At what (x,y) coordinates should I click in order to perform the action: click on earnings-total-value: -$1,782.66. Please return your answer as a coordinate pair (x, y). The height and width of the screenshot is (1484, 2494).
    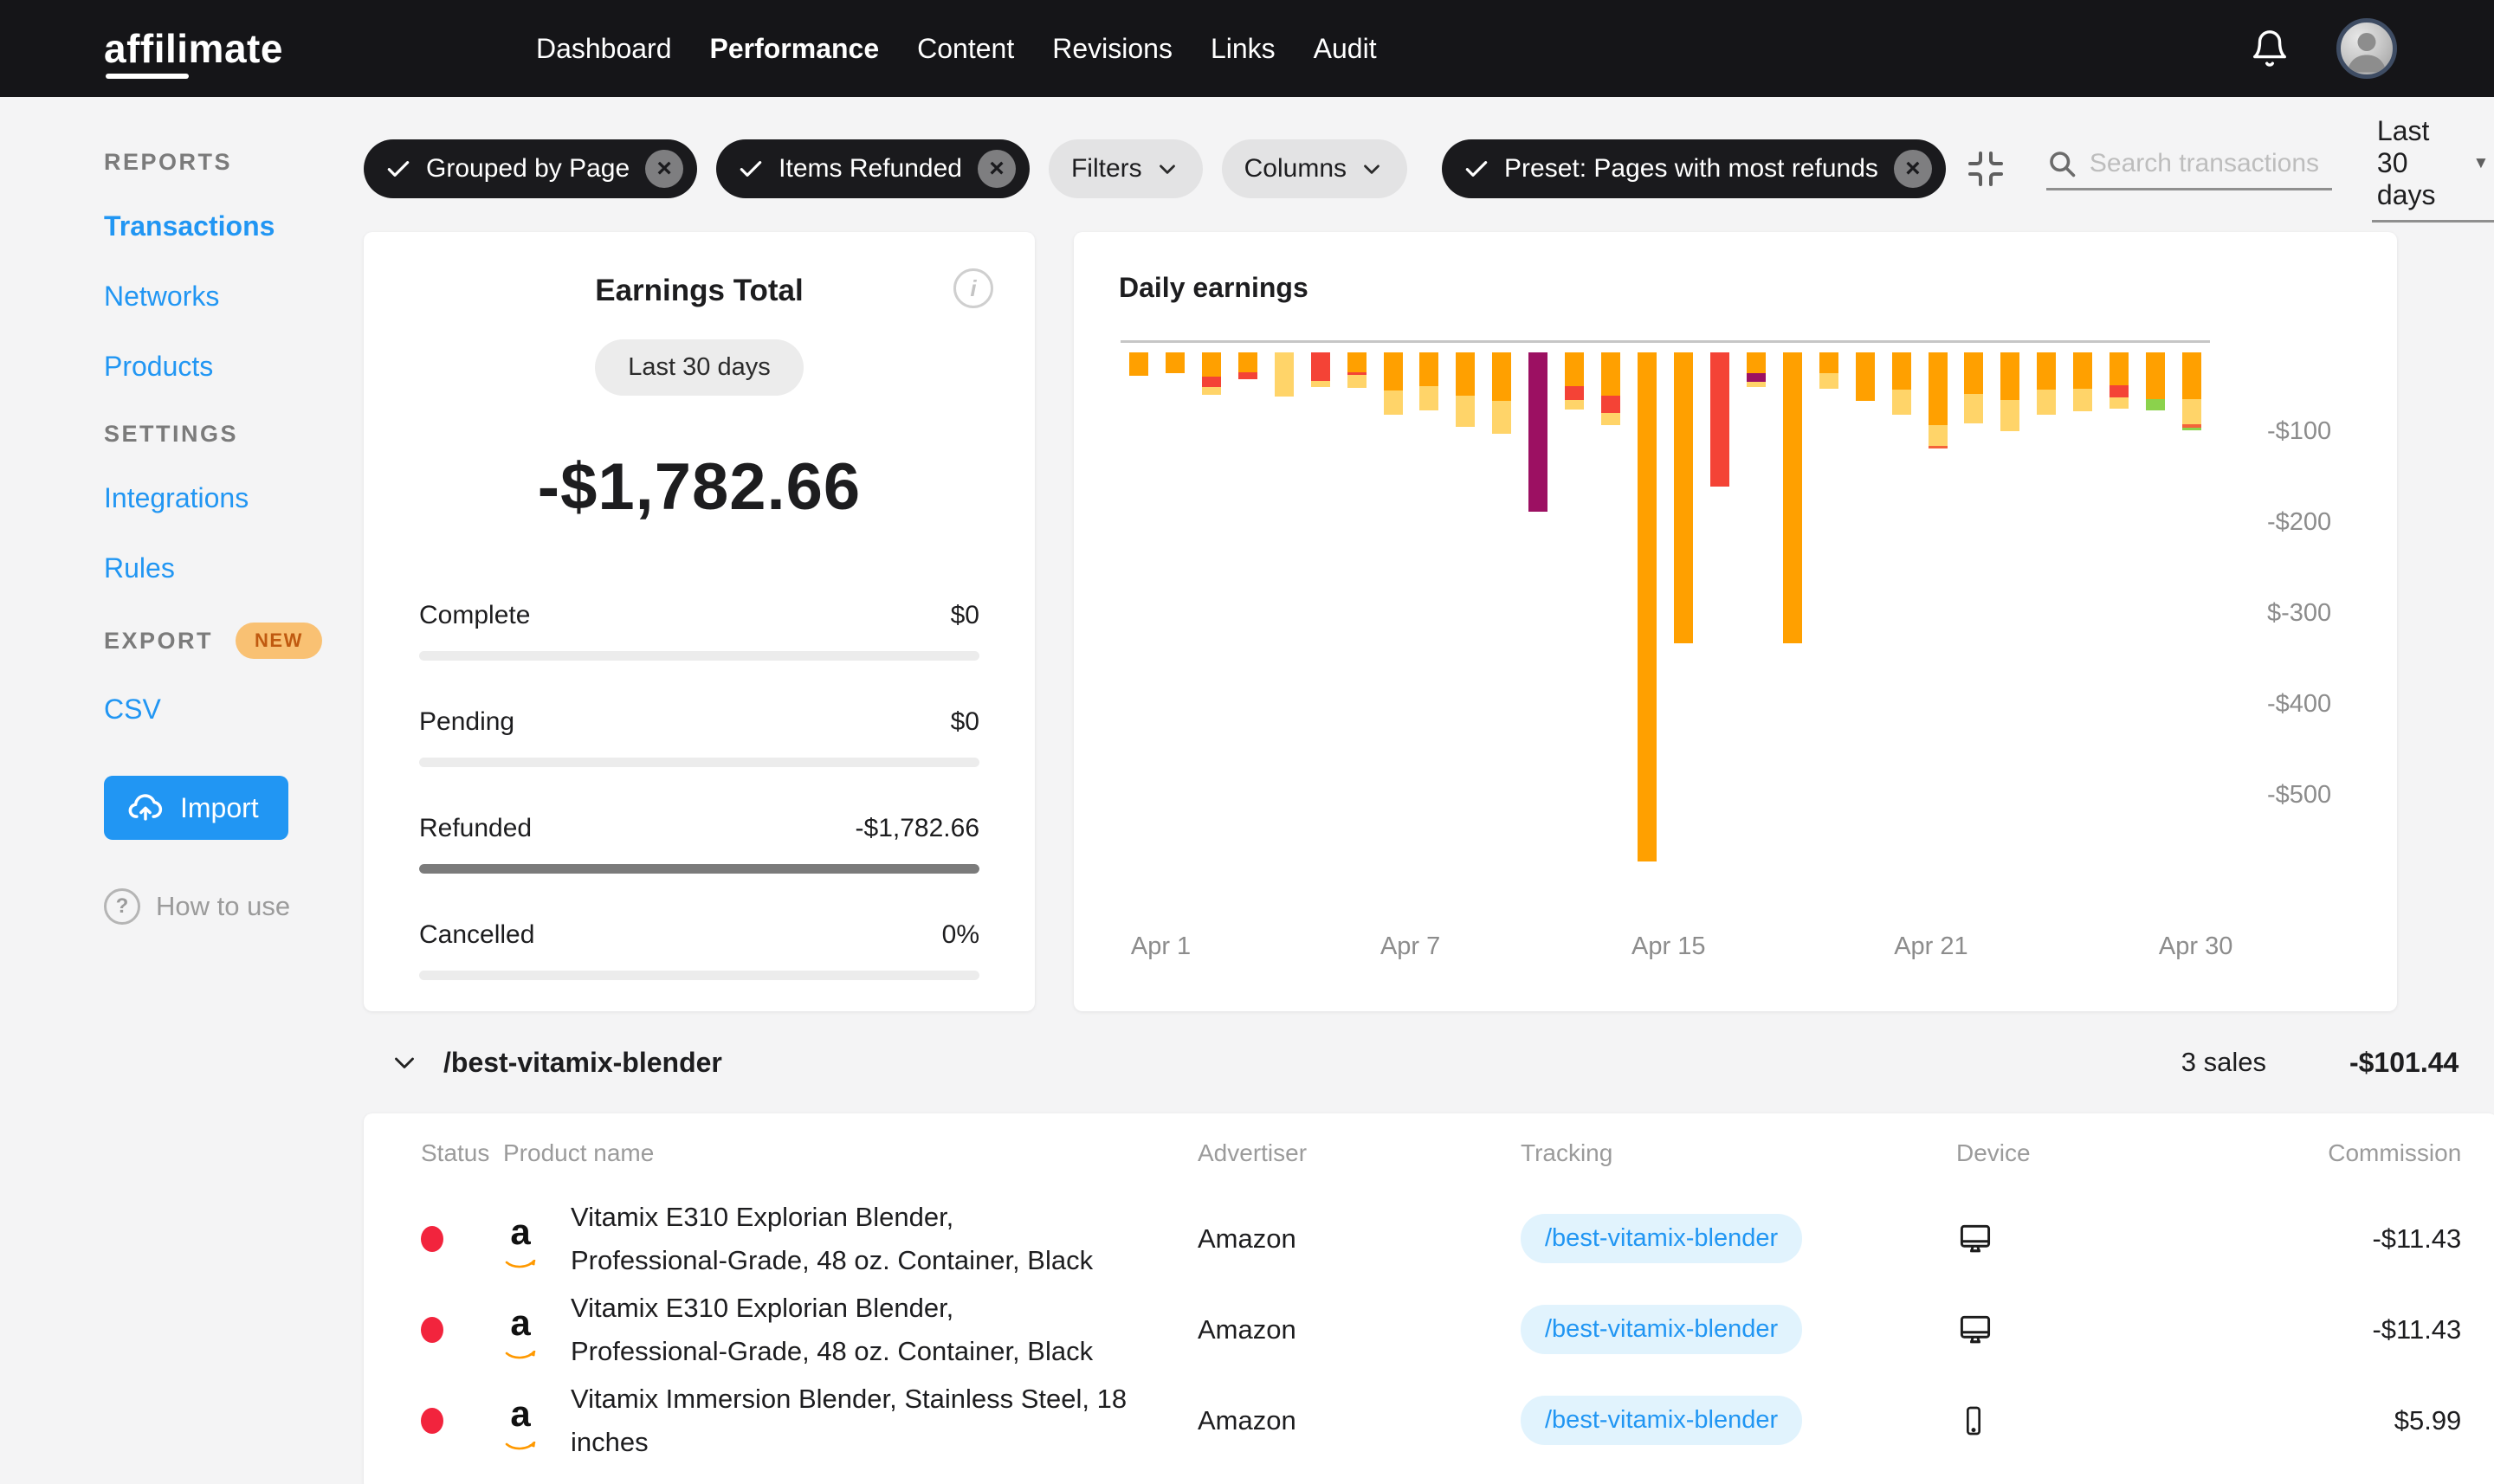
    Looking at the image, I should click on (699, 487).